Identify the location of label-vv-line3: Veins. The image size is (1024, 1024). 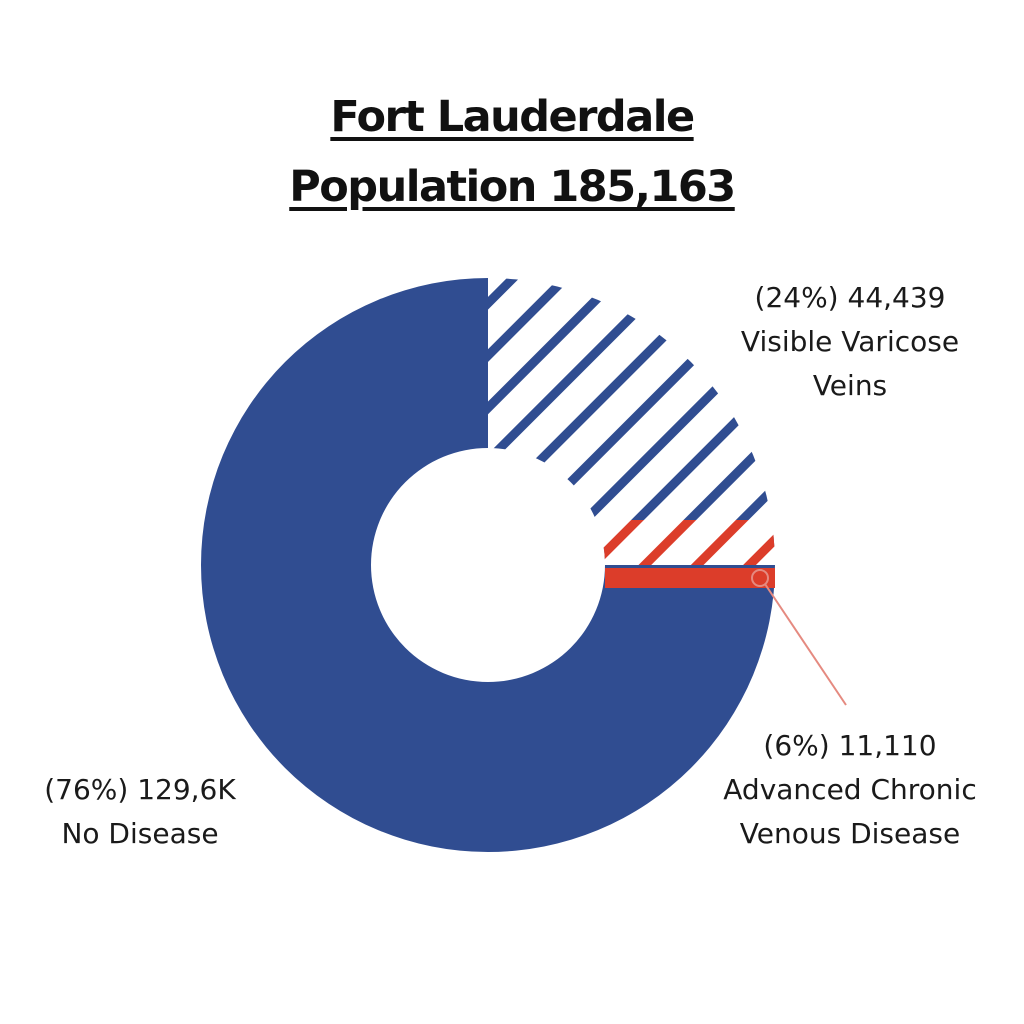
(850, 385).